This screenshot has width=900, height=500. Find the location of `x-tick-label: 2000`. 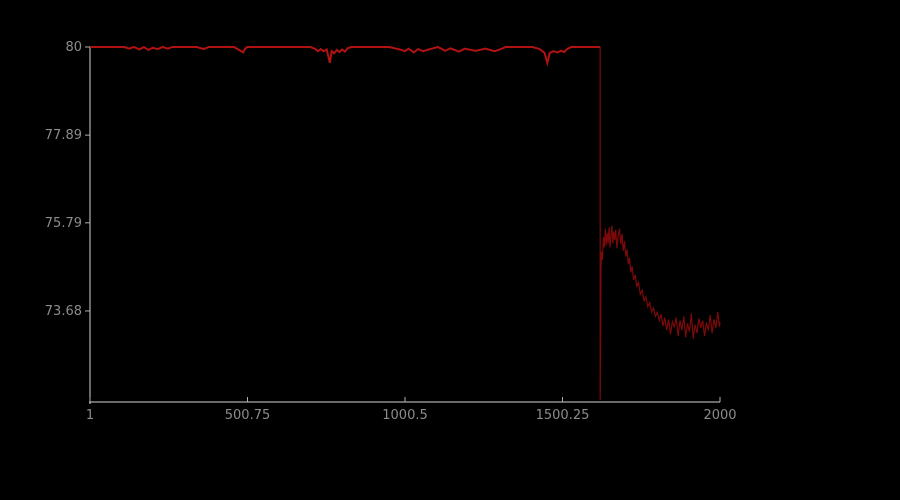

x-tick-label: 2000 is located at coordinates (719, 415).